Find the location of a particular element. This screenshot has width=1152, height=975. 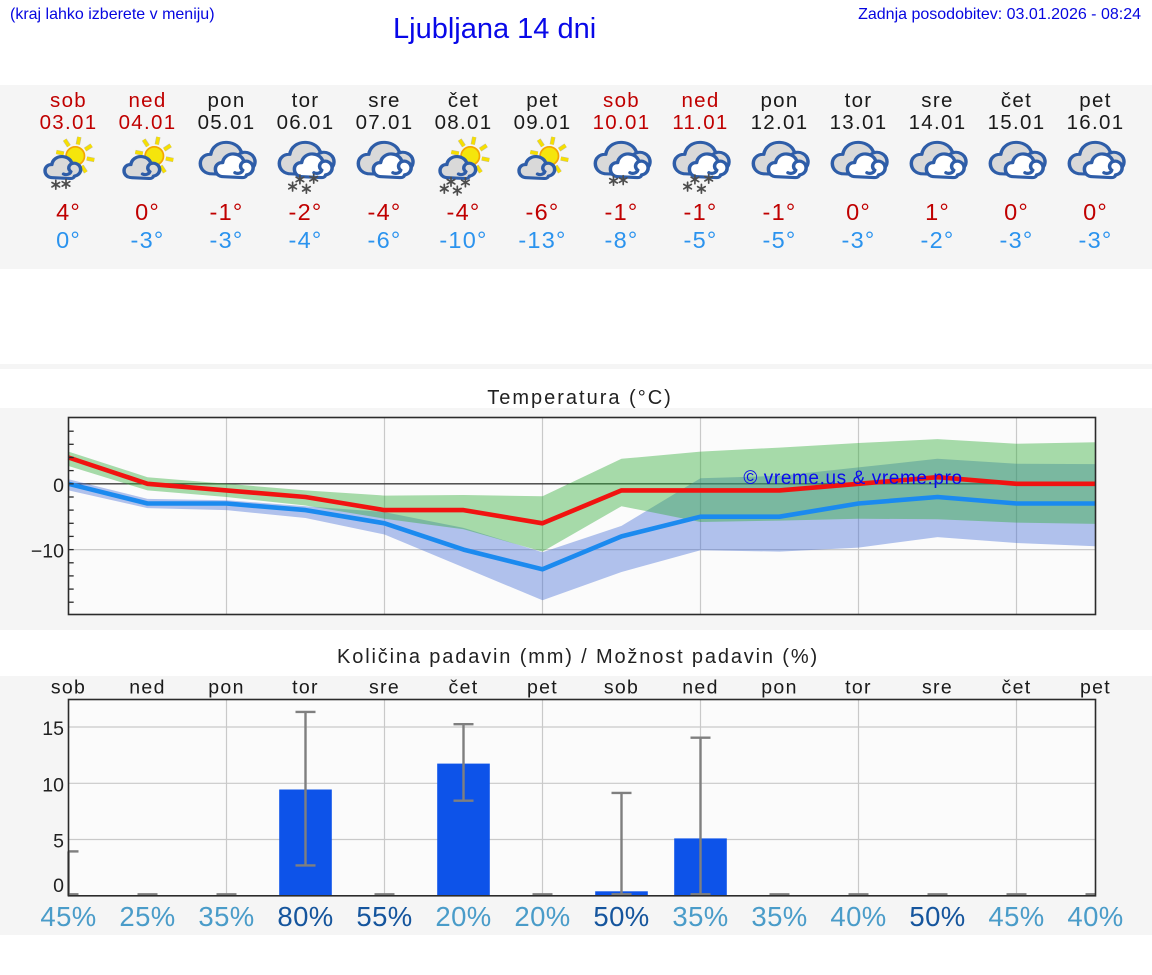

svg-text: 15 is located at coordinates (53, 729).